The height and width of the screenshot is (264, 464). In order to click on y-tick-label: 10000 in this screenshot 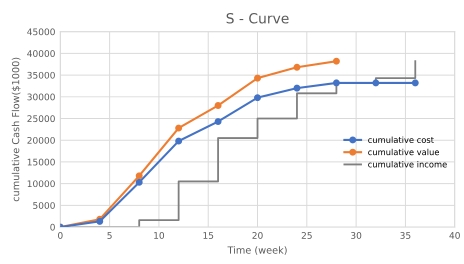, I will do `click(41, 184)`.